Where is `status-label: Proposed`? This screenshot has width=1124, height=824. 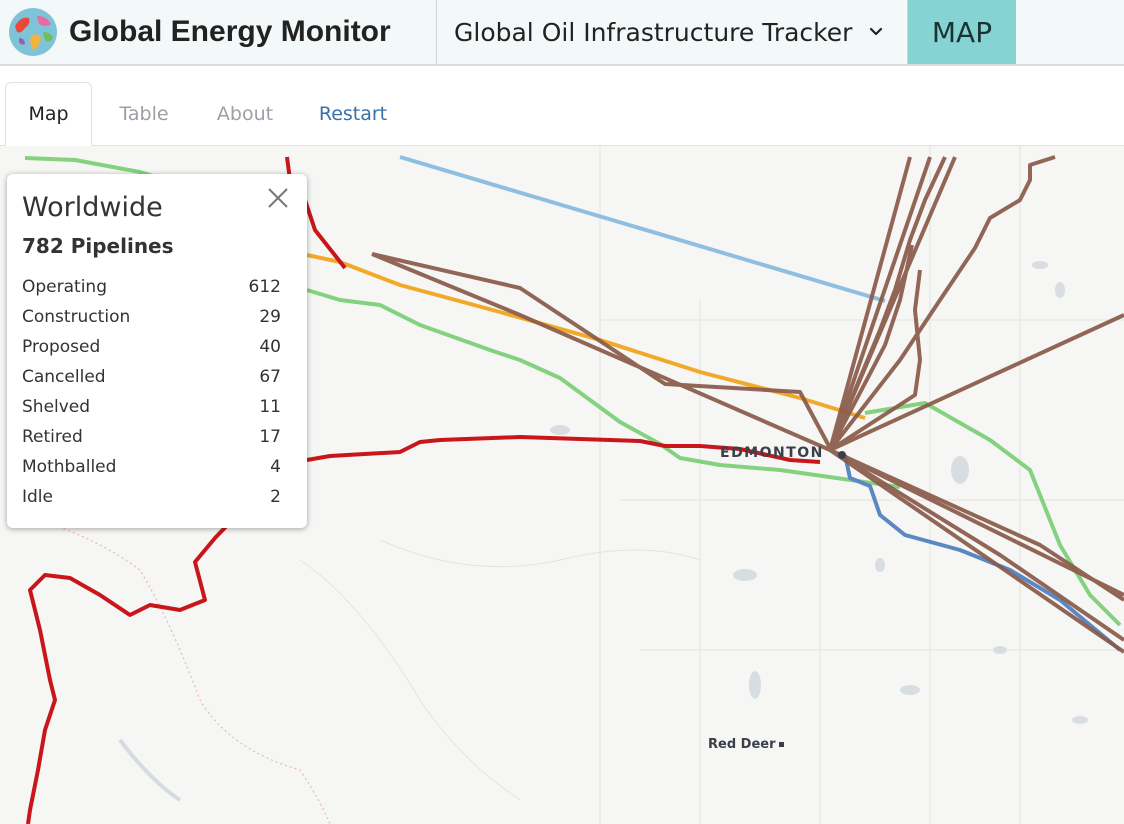 status-label: Proposed is located at coordinates (61, 347).